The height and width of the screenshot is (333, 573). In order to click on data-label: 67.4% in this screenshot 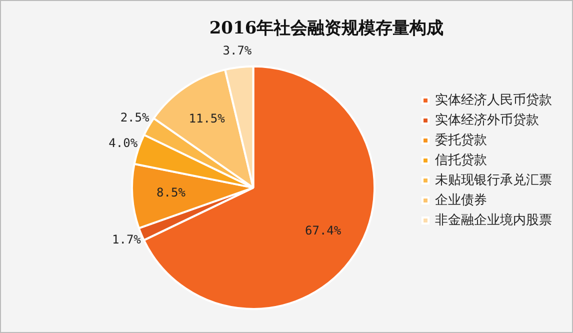, I will do `click(323, 231)`.